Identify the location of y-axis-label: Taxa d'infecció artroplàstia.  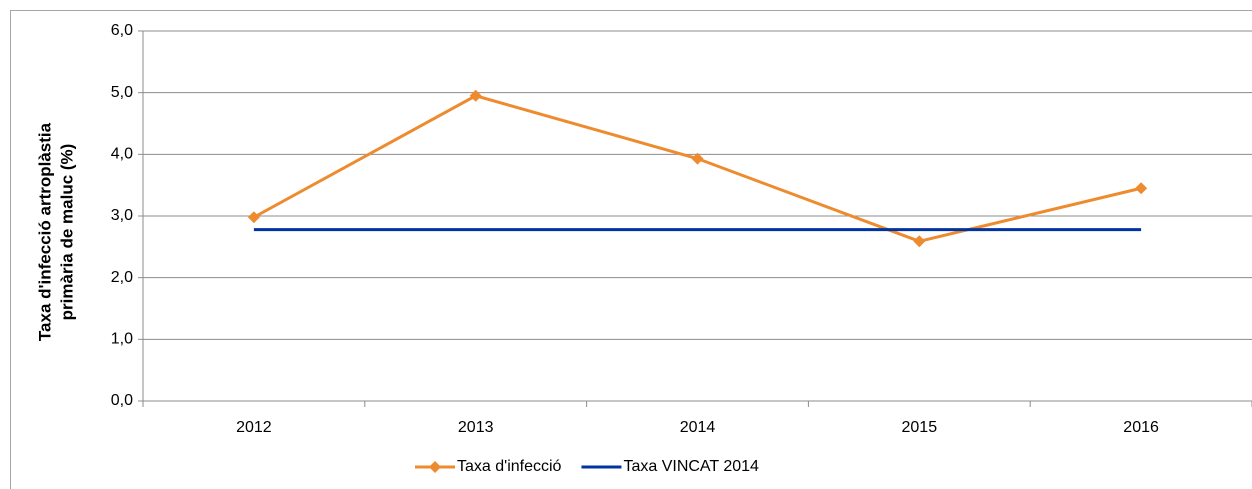
(44, 231).